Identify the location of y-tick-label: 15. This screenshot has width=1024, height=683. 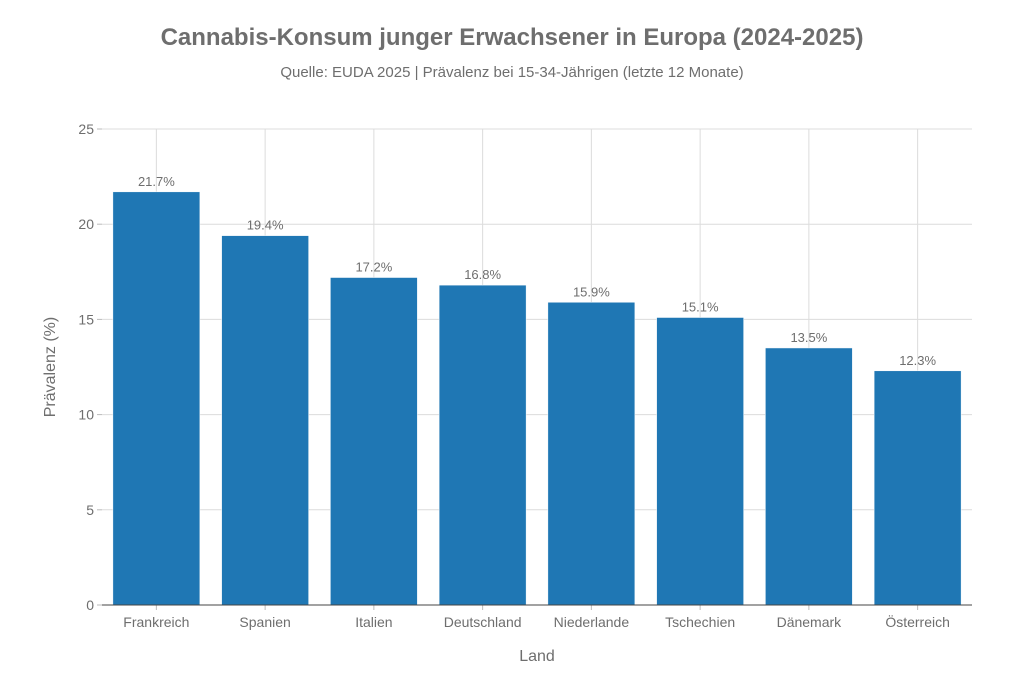
(86, 319).